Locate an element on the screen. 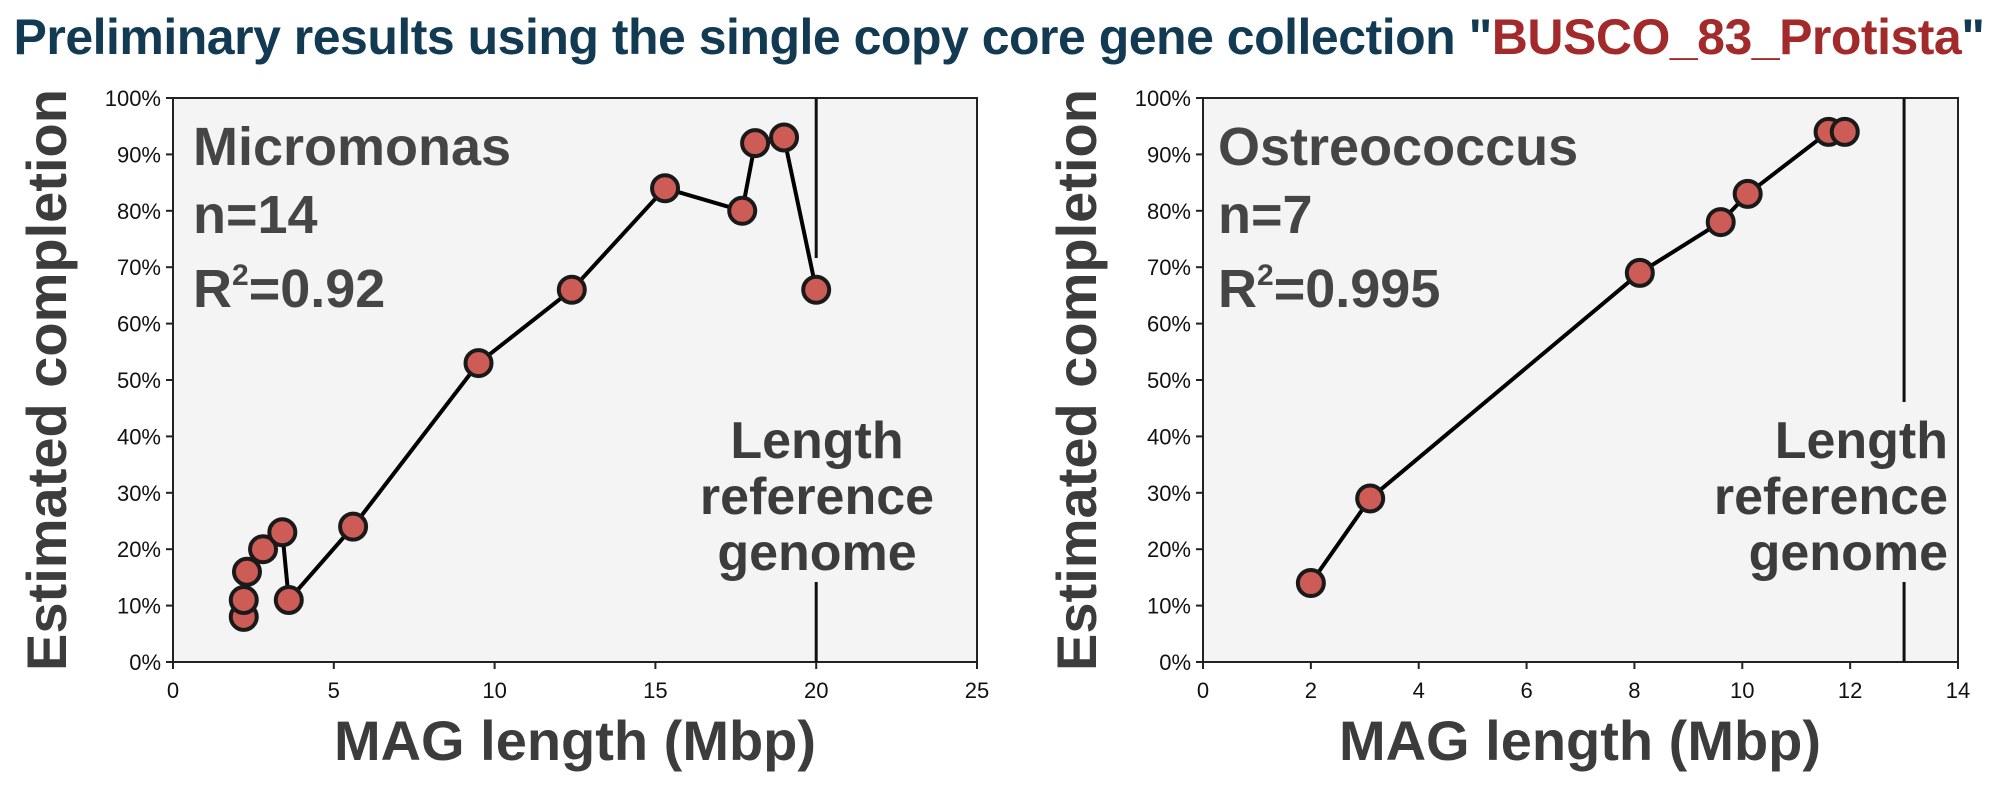 The height and width of the screenshot is (786, 1998). panel-r2-label: R2=0.92 is located at coordinates (289, 289).